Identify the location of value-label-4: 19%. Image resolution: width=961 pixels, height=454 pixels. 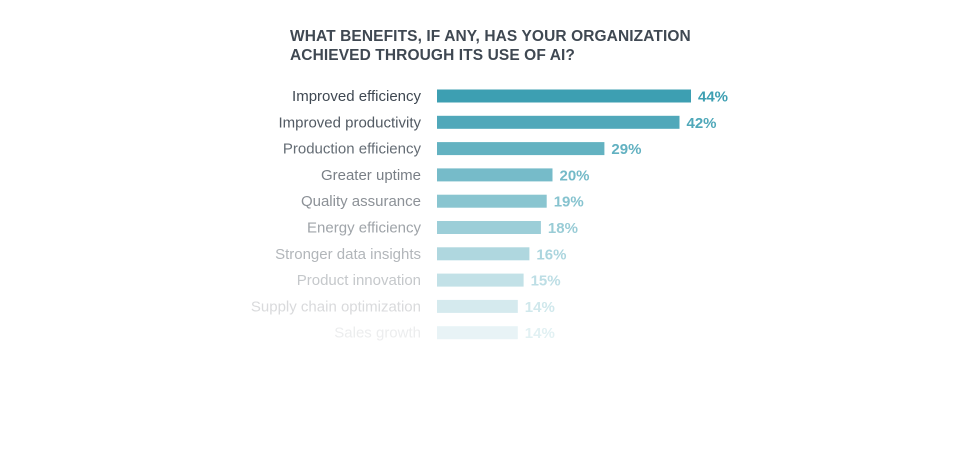
(569, 202).